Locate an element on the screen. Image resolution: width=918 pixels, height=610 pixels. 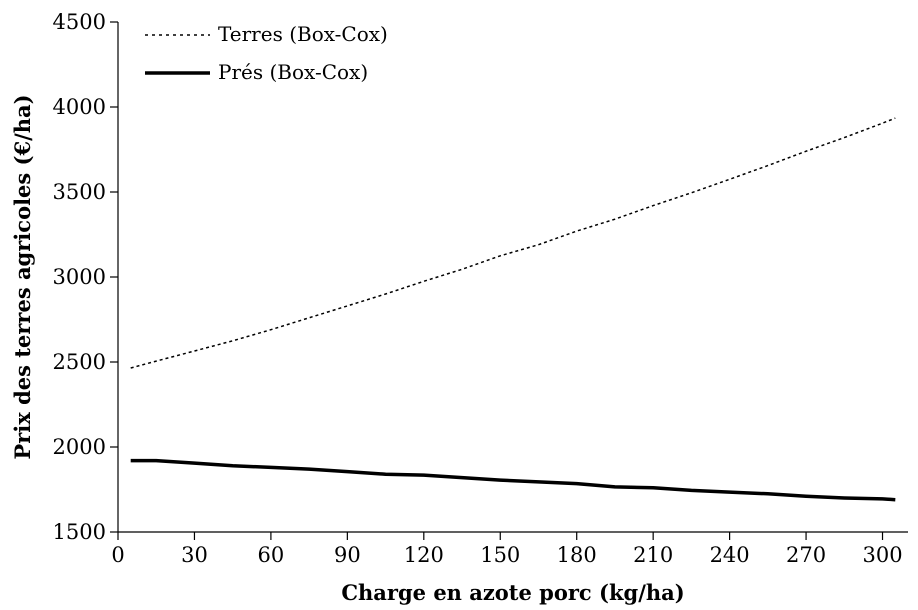
x-axis-ticks: 0 30 60 90 120 150 180 210 240 270 300 is located at coordinates (507, 549).